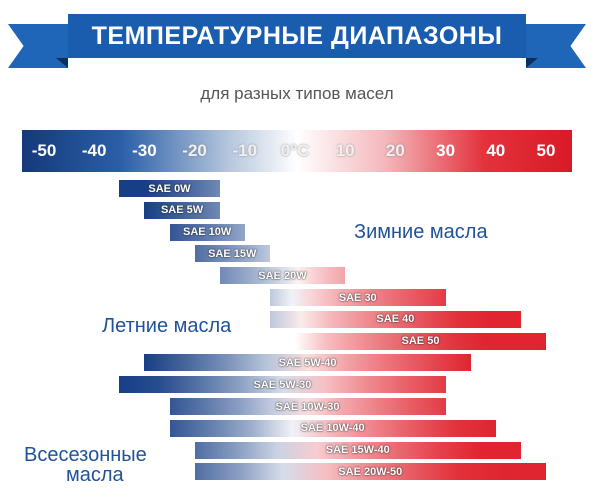  I want to click on oil-range-bar: SAE 30, so click(357, 297).